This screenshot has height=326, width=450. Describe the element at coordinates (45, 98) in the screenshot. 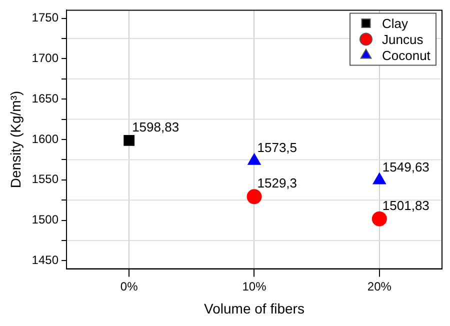

I see `y-tick-label: 1650` at that location.